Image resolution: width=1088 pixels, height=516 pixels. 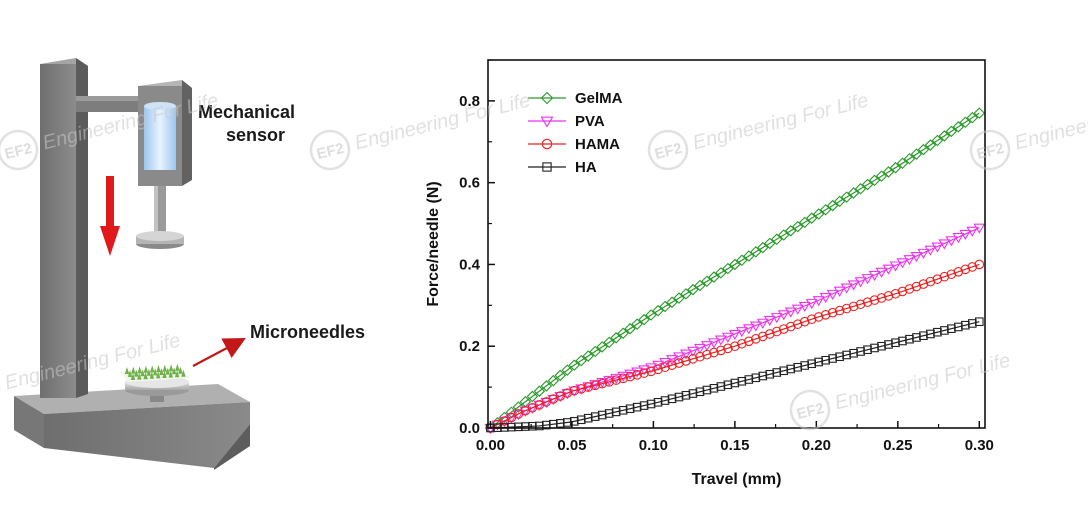 I want to click on y-tick-label: 0.2, so click(x=469, y=346).